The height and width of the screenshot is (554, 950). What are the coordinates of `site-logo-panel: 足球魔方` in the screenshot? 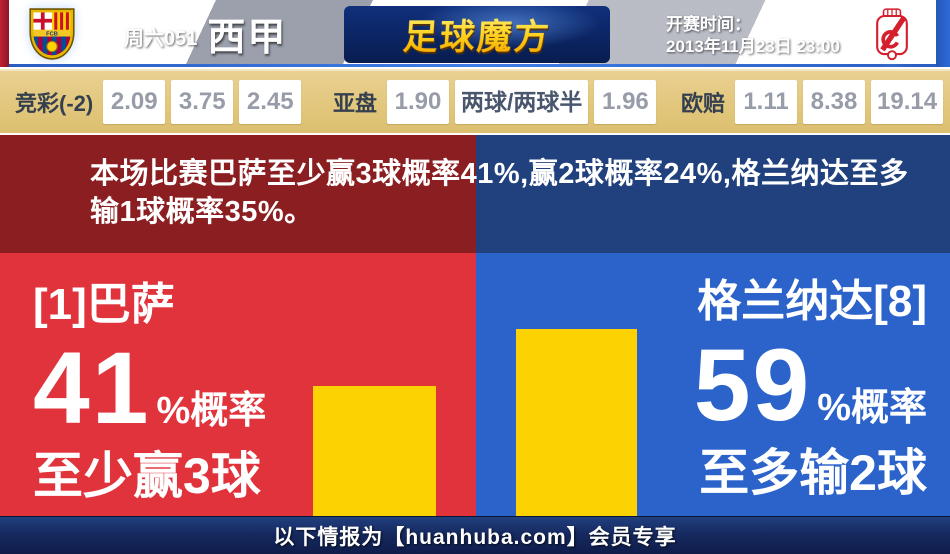 It's located at (477, 34).